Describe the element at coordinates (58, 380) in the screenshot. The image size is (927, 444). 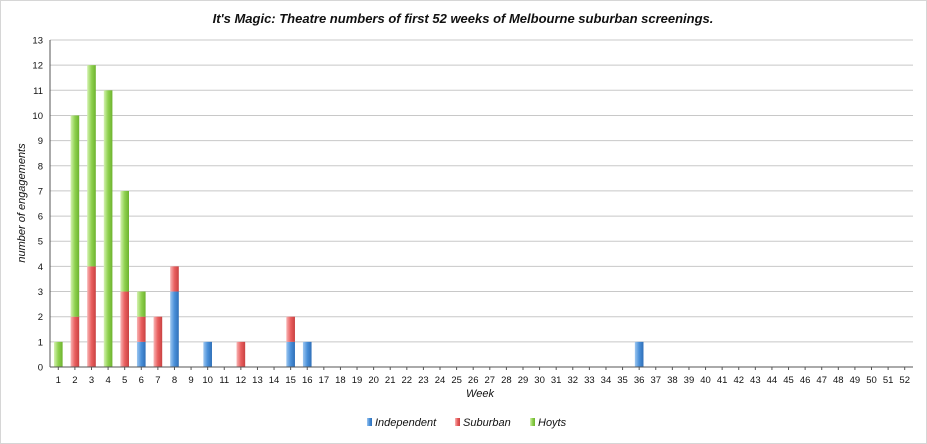
I see `x-tick-label: 1` at that location.